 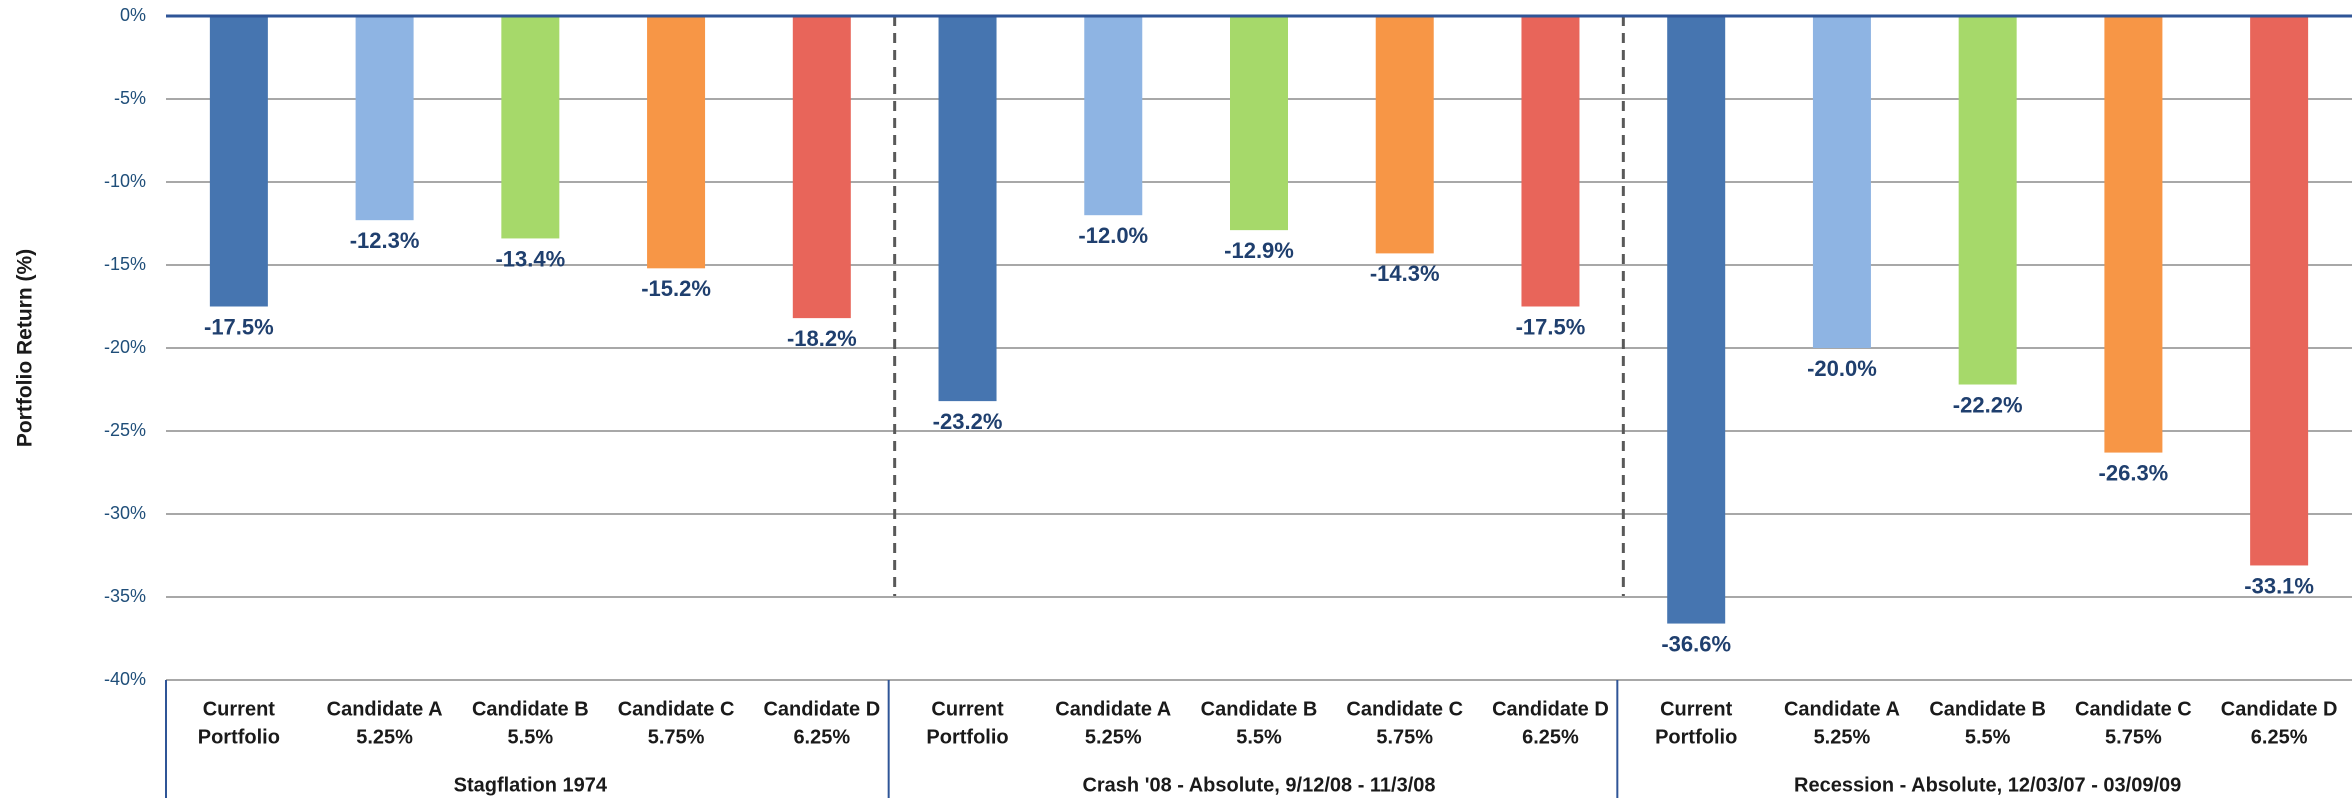 What do you see at coordinates (25, 348) in the screenshot?
I see `y-axis-label: Portfolio Return (%)` at bounding box center [25, 348].